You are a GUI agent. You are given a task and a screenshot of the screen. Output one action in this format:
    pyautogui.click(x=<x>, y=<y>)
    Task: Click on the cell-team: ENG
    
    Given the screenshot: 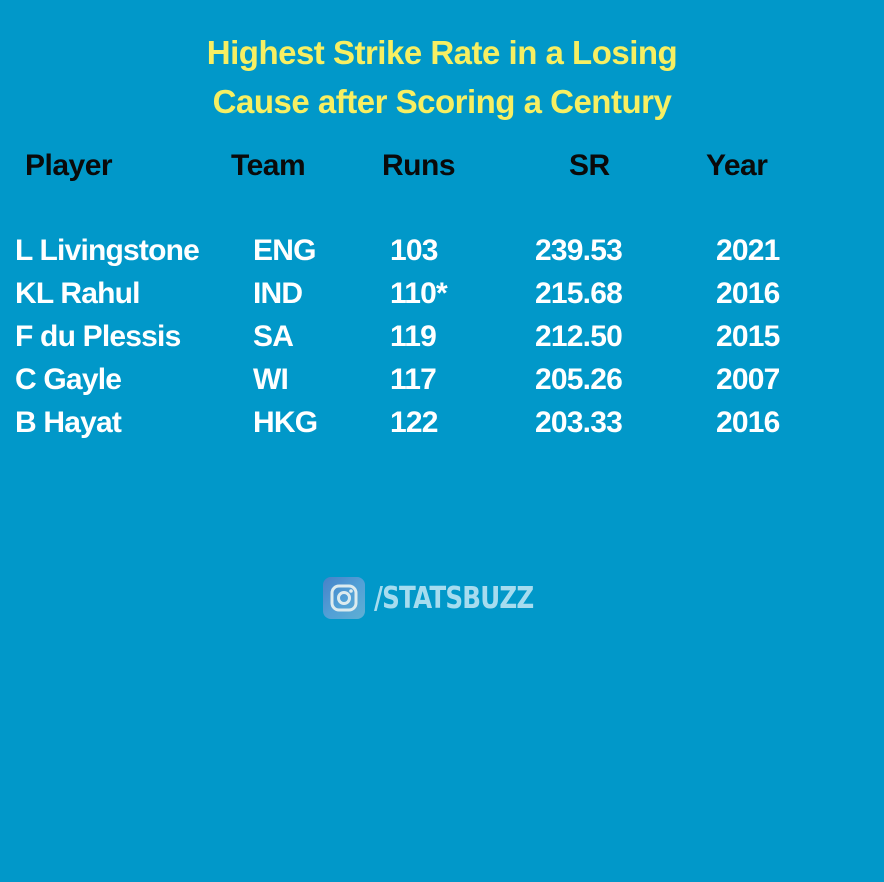 What is the action you would take?
    pyautogui.click(x=284, y=250)
    